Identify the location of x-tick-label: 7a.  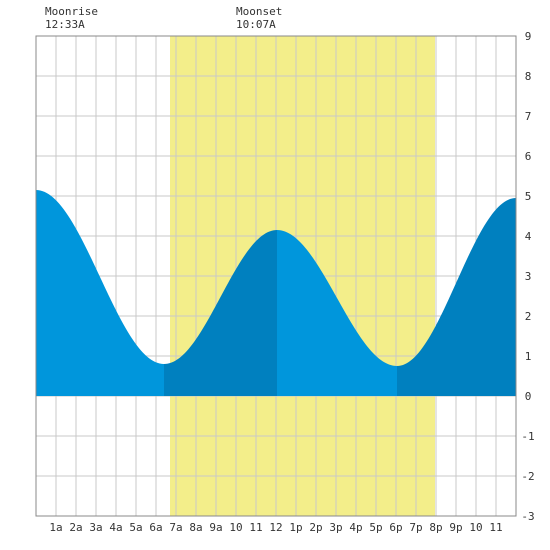
(175, 527).